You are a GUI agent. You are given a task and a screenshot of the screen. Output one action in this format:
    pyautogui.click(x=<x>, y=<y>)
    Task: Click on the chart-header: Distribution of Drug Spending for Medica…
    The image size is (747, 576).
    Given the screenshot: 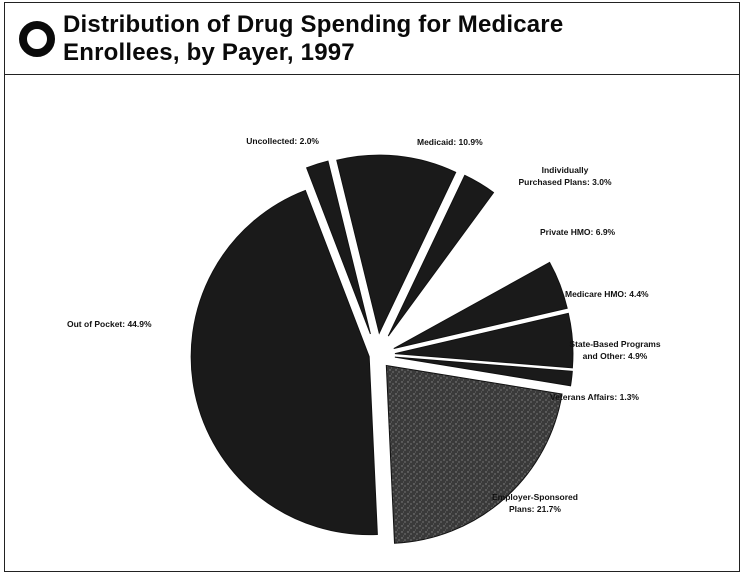 What is the action you would take?
    pyautogui.click(x=372, y=39)
    